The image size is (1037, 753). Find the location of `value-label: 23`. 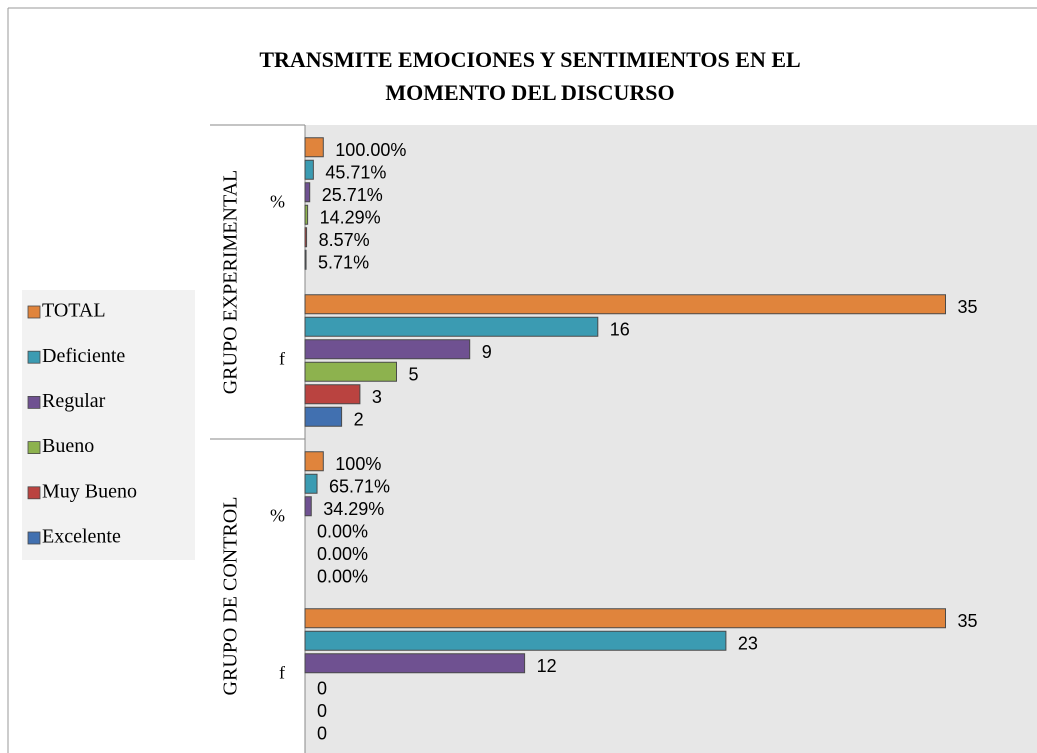

value-label: 23 is located at coordinates (748, 644).